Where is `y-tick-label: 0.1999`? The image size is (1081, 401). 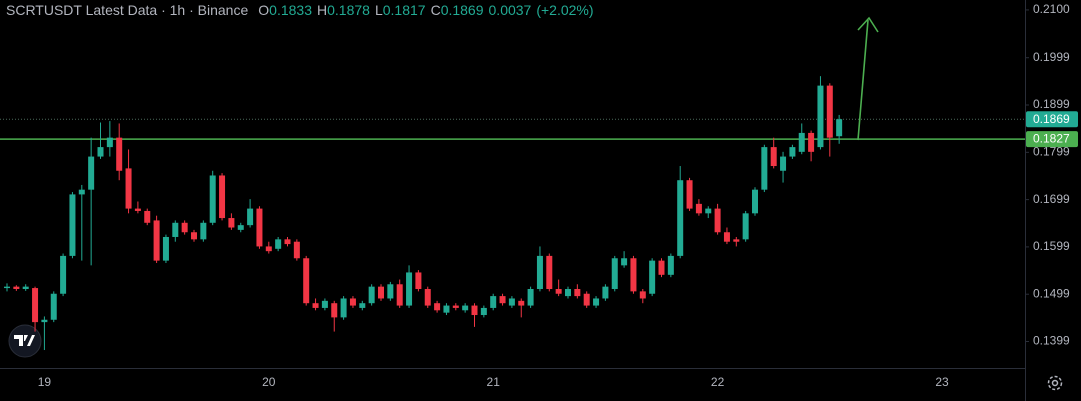
y-tick-label: 0.1999 is located at coordinates (1051, 57).